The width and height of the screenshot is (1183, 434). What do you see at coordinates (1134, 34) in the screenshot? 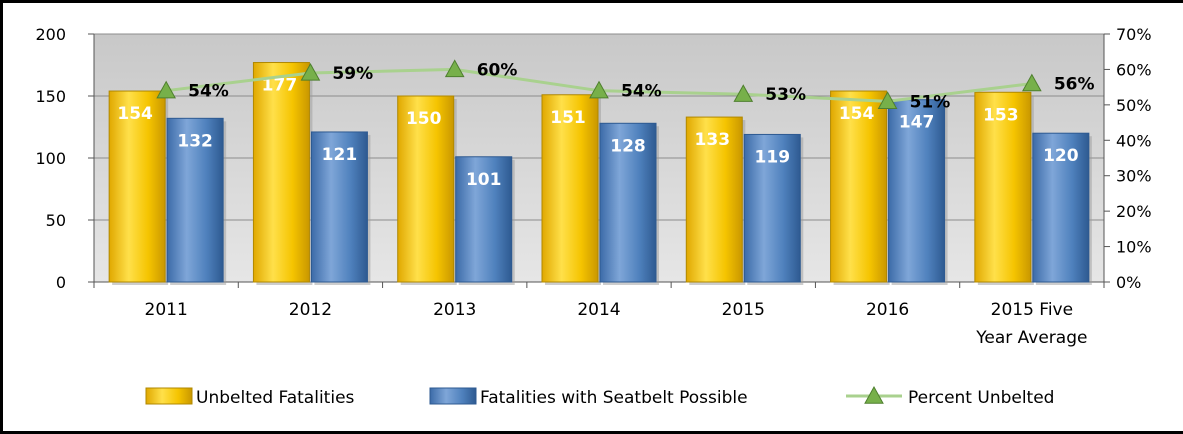
I see `y-right-tick-label: 70%` at bounding box center [1134, 34].